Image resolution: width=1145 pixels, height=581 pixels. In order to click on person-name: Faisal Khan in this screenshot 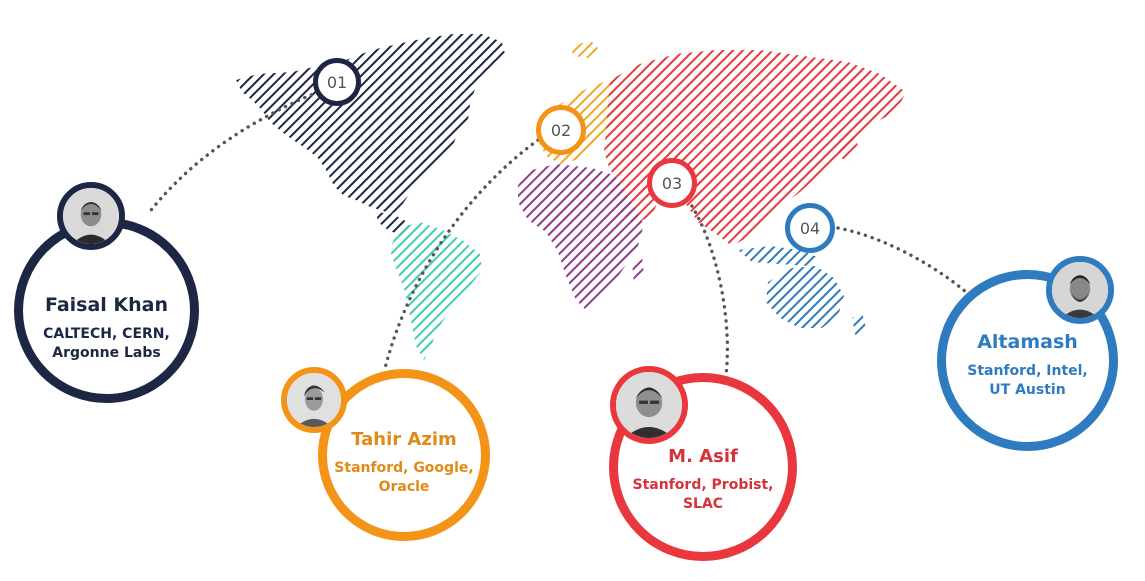, I will do `click(106, 305)`.